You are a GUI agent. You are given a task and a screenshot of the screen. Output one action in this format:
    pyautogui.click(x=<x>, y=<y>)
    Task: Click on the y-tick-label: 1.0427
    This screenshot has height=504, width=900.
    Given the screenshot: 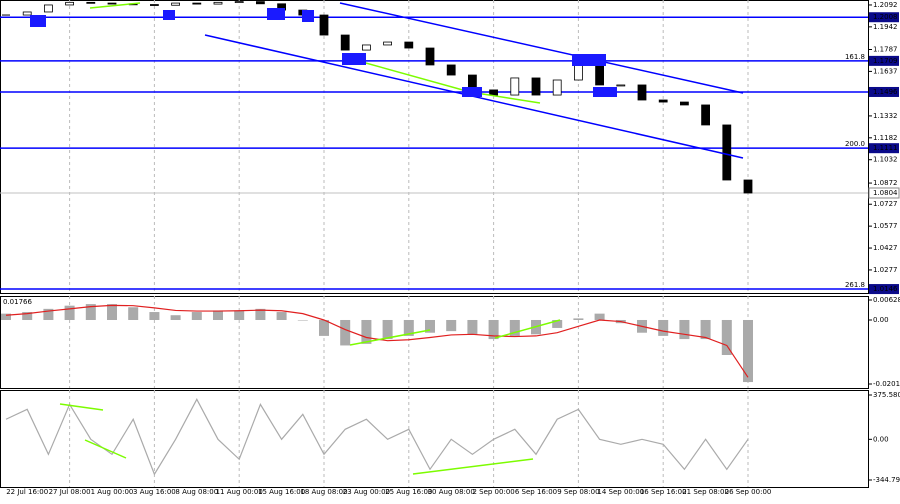 What is the action you would take?
    pyautogui.click(x=885, y=248)
    